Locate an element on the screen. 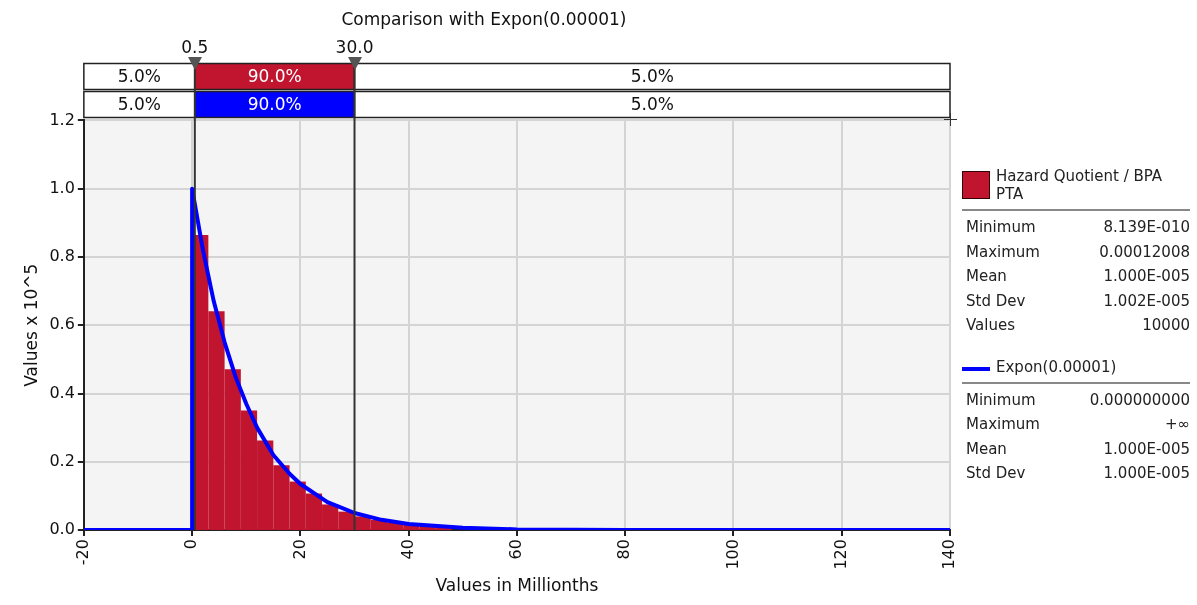 The width and height of the screenshot is (1197, 605). y-tick-label: 1.0 is located at coordinates (62, 187).